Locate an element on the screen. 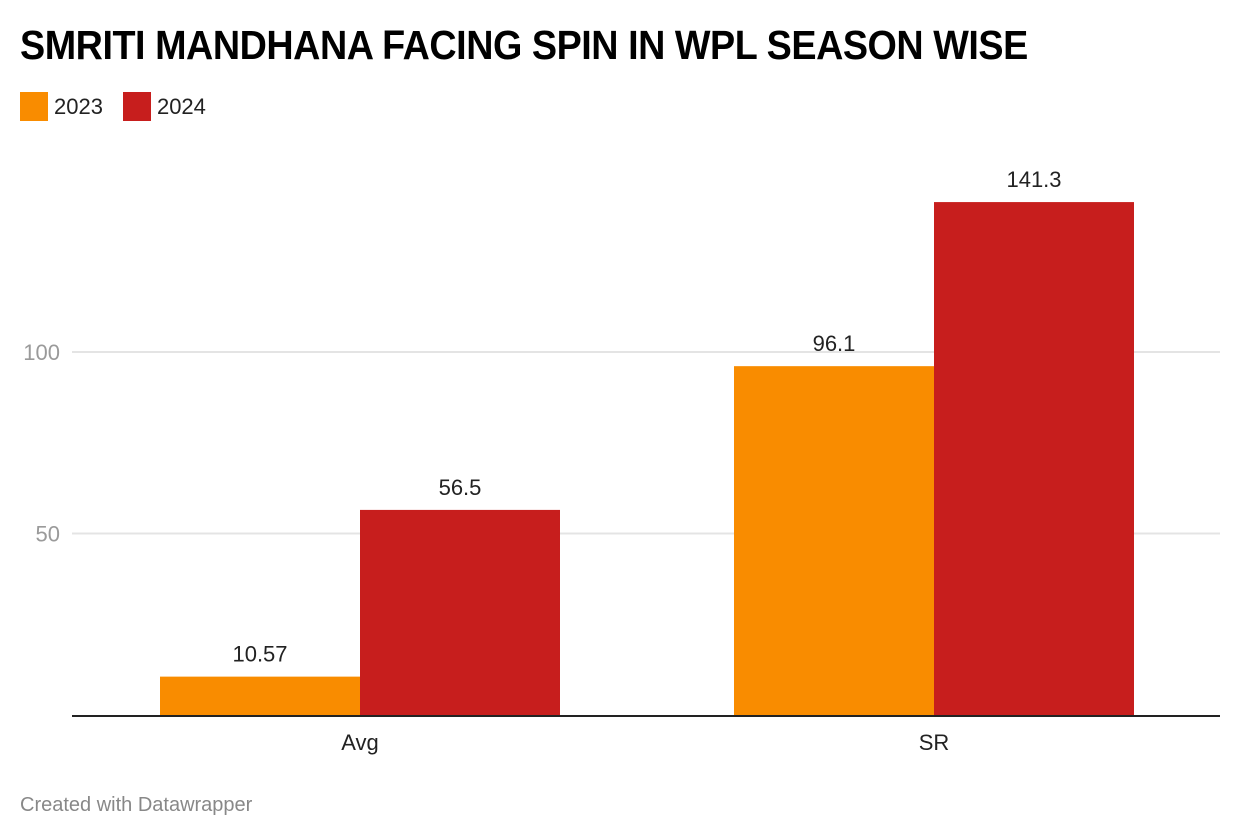 The height and width of the screenshot is (840, 1240). legend-item-2023: 2023 is located at coordinates (61, 106).